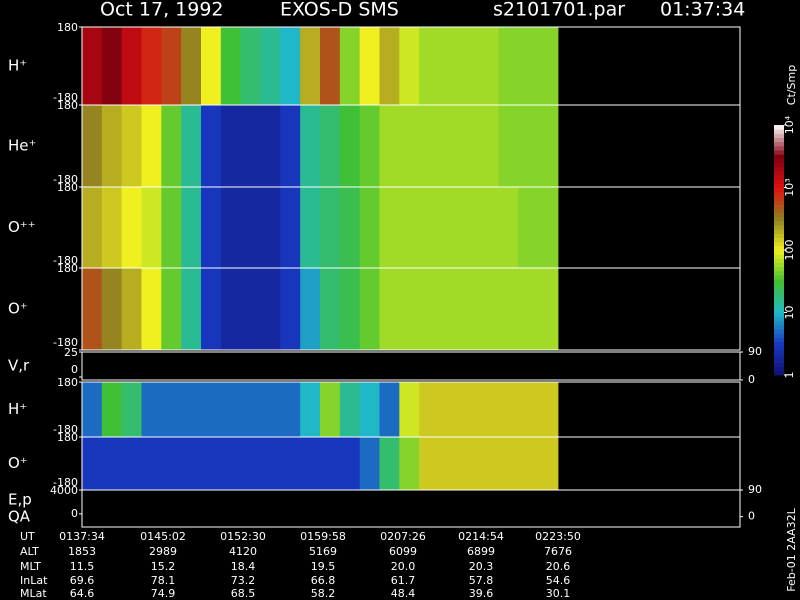  Describe the element at coordinates (19, 366) in the screenshot. I see `panel-label: V,r` at that location.